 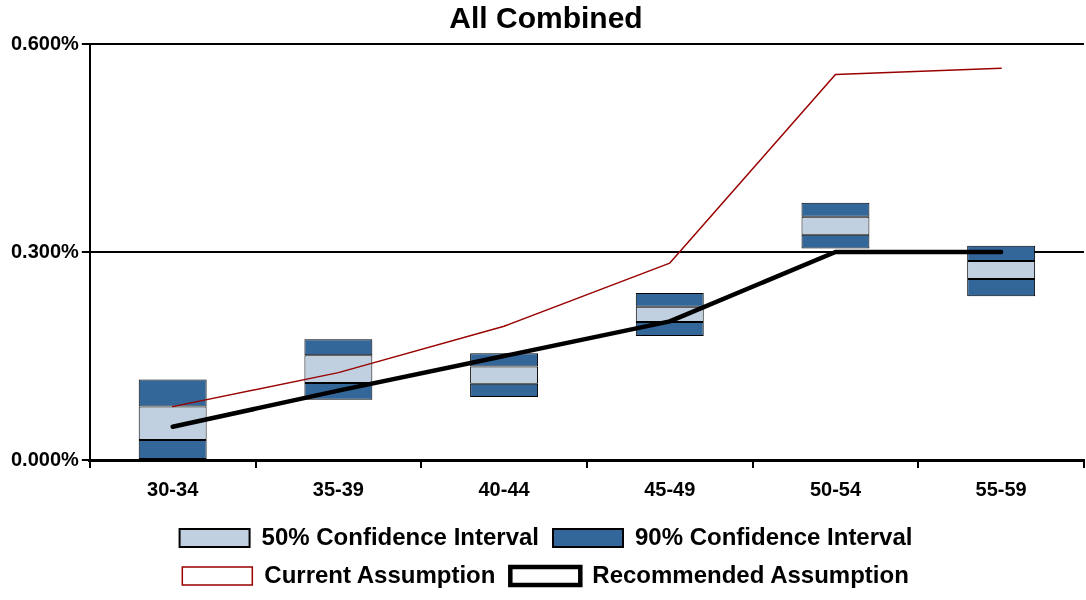 I want to click on y-tick-label: 0.300%, so click(x=45, y=250).